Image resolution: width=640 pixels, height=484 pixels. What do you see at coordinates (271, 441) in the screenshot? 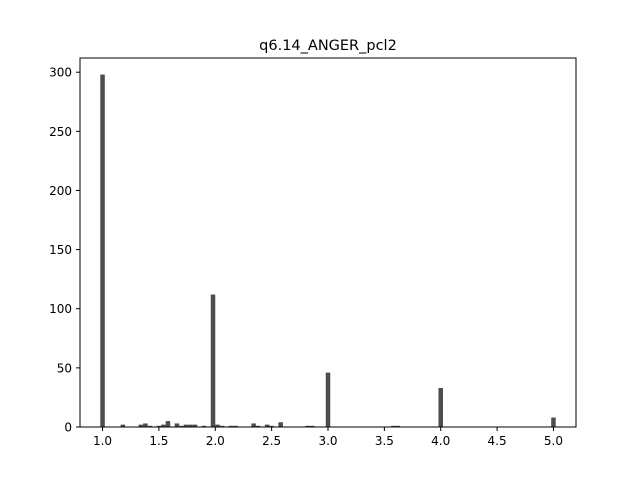
I see `x-tick-label: 2.5` at bounding box center [271, 441].